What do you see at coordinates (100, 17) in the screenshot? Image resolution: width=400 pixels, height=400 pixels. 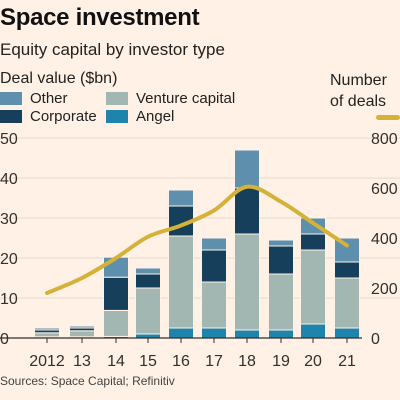 I see `chart-title: Space investment` at bounding box center [100, 17].